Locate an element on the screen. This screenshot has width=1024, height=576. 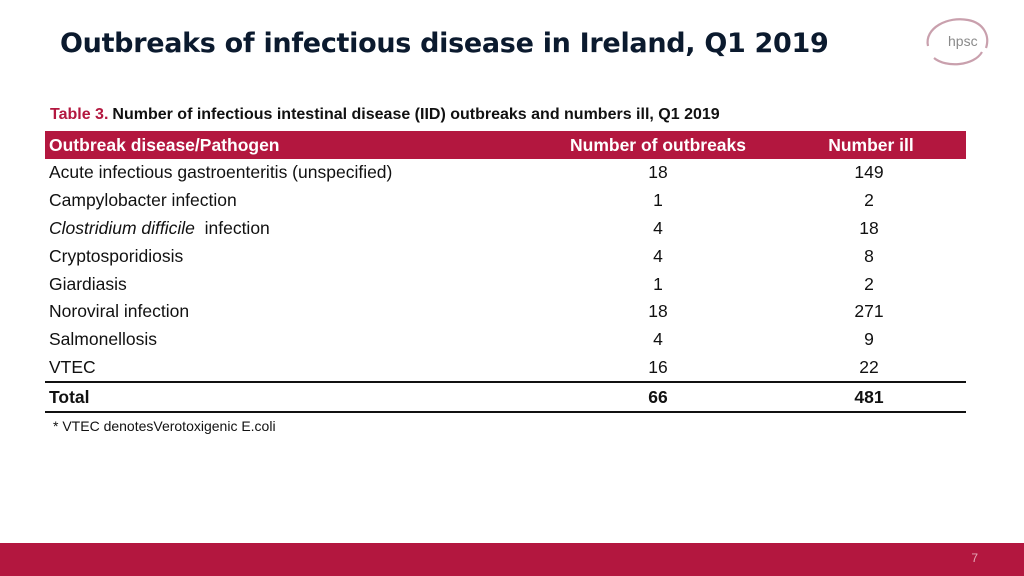
logo-text: hpsc is located at coordinates (963, 41).